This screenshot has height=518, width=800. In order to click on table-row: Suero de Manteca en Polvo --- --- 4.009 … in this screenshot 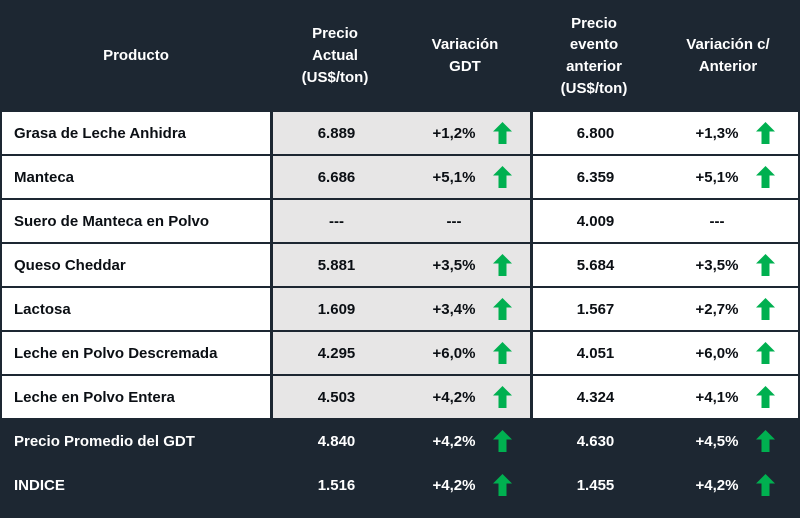, I will do `click(400, 222)`.